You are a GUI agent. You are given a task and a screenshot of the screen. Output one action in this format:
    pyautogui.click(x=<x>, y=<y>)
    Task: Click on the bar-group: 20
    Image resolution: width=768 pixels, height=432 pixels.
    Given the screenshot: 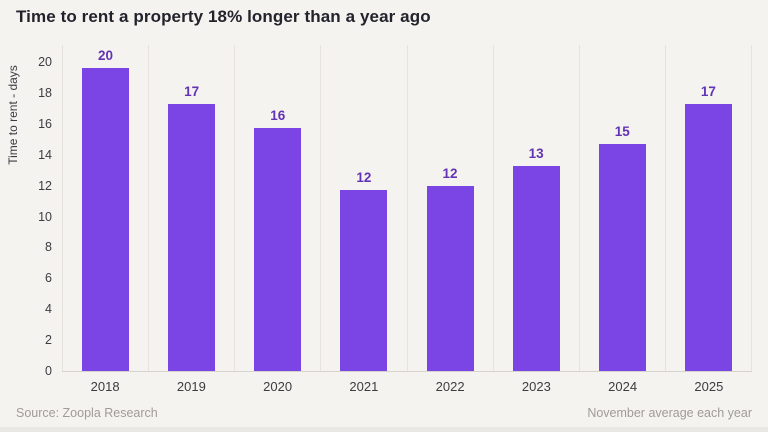 What is the action you would take?
    pyautogui.click(x=106, y=208)
    